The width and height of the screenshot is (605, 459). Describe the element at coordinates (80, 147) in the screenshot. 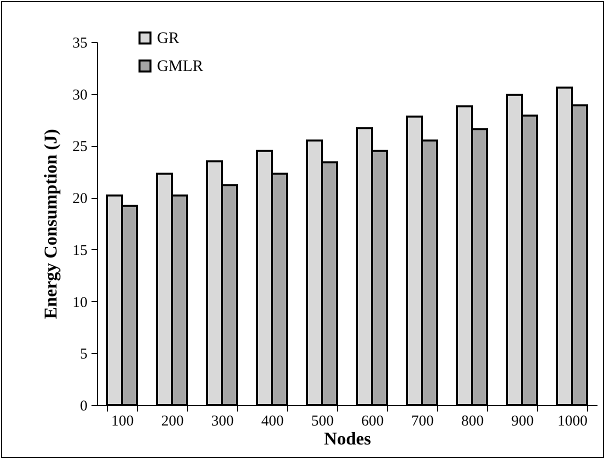

I see `y-tick-label: 25` at that location.